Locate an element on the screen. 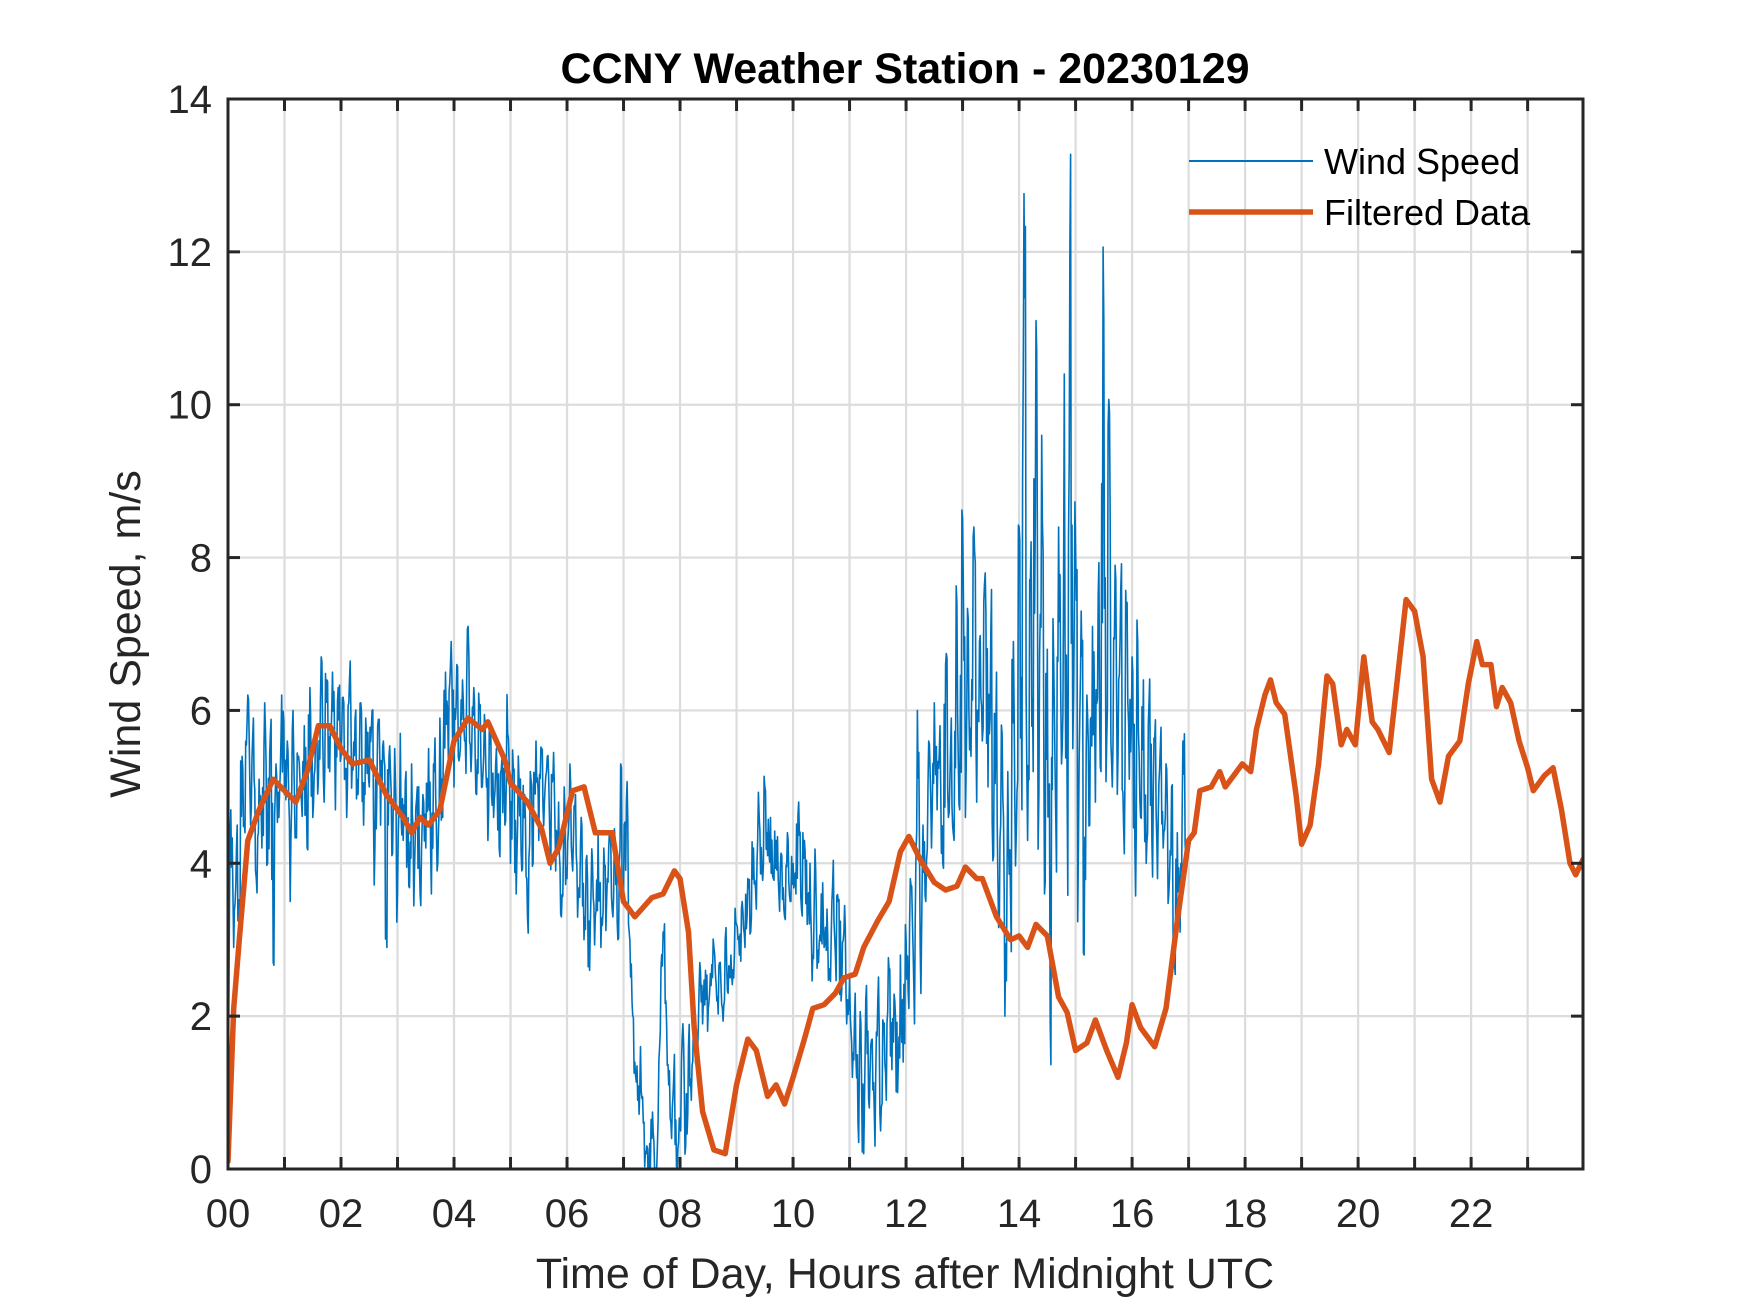  y-tick-label: 14 is located at coordinates (190, 100).